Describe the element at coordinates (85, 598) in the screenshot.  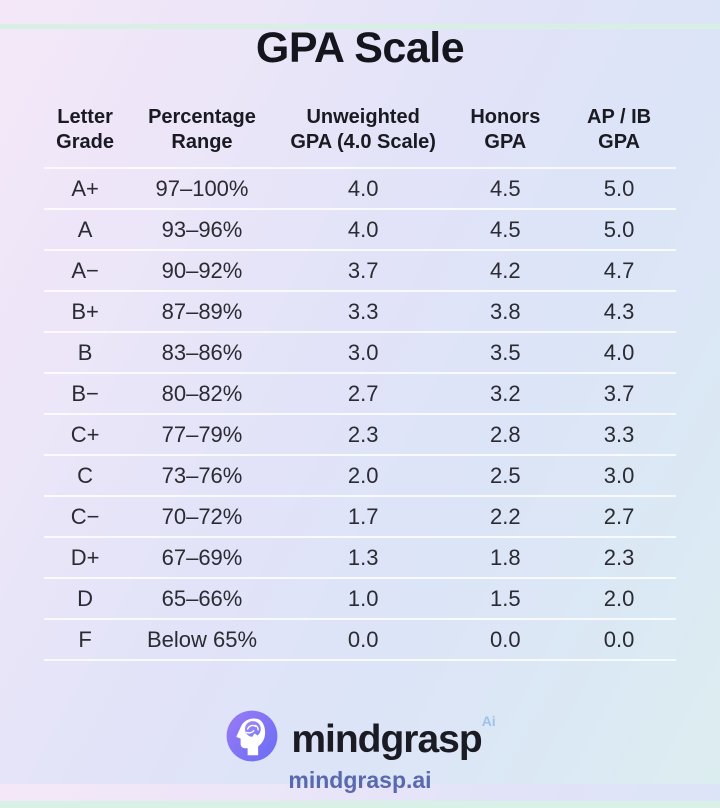
I see `letter-grade-cell: D` at that location.